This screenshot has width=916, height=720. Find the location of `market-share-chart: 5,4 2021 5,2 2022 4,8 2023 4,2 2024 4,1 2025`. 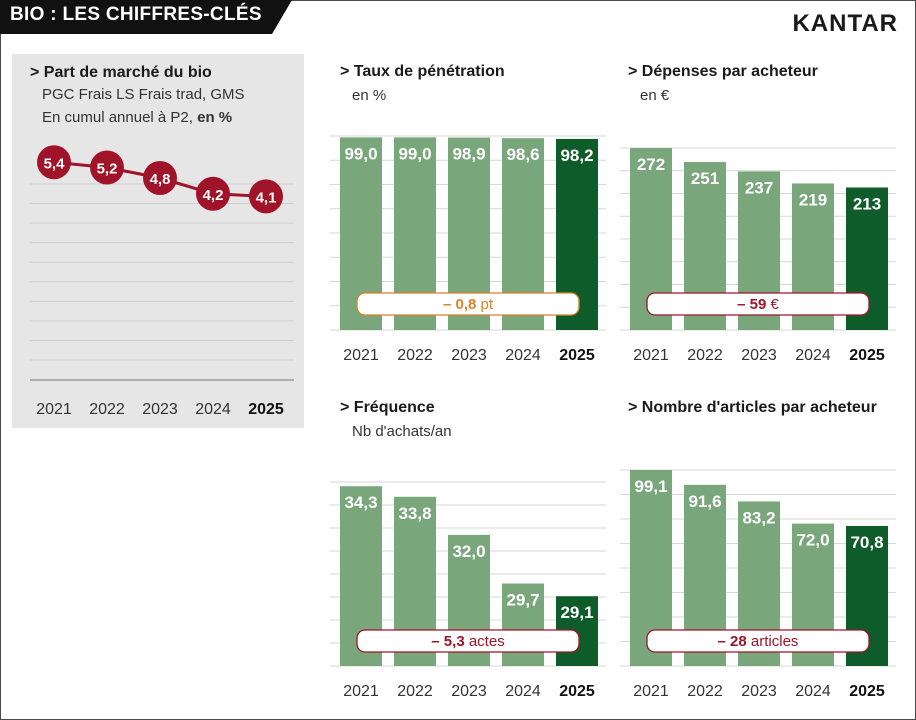

market-share-chart: 5,4 2021 5,2 2022 4,8 2023 4,2 2024 4,1 2025 is located at coordinates (162, 281).